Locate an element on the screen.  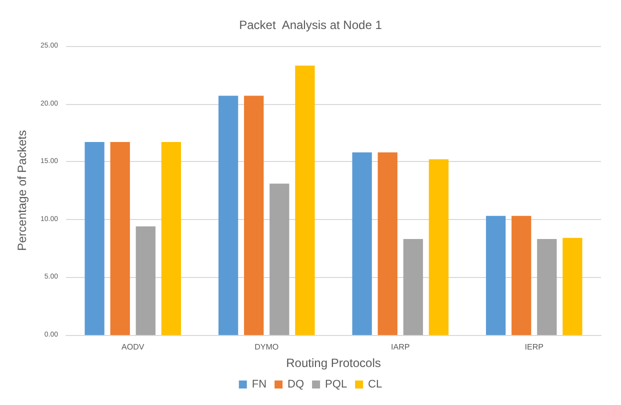
x-axis-title: Routing Protocols is located at coordinates (333, 363).